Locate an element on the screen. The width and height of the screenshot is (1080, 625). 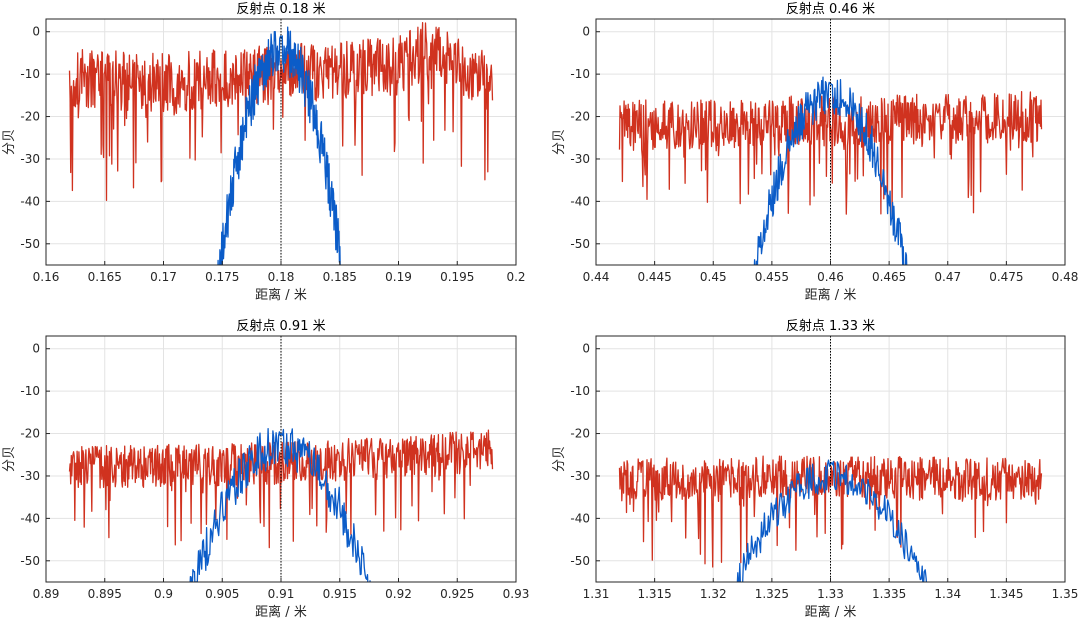
plot-area is located at coordinates (281, 505).